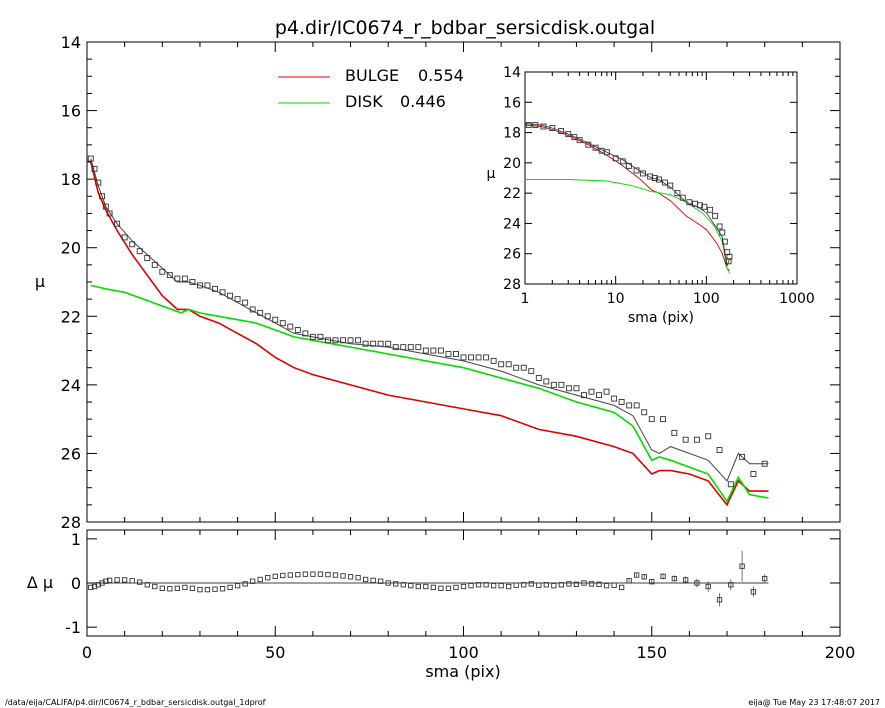 Image resolution: width=885 pixels, height=708 pixels. I want to click on inset-ytick-label: 24, so click(512, 224).